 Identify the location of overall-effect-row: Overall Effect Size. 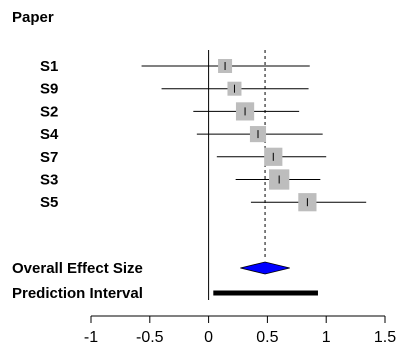
(151, 268).